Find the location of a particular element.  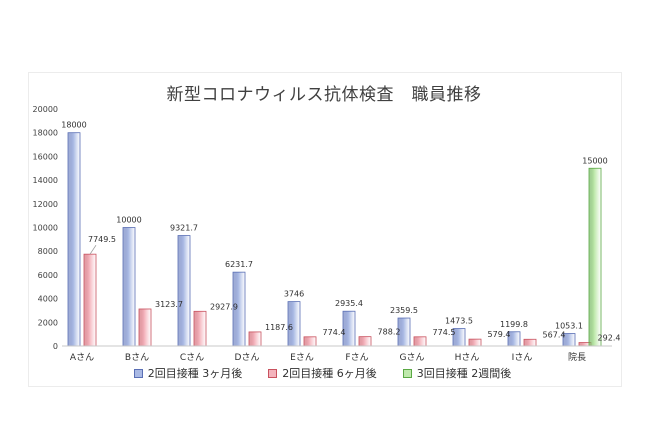

legend-label-series-1: 2回目接種 3ヶ月後 is located at coordinates (195, 373).